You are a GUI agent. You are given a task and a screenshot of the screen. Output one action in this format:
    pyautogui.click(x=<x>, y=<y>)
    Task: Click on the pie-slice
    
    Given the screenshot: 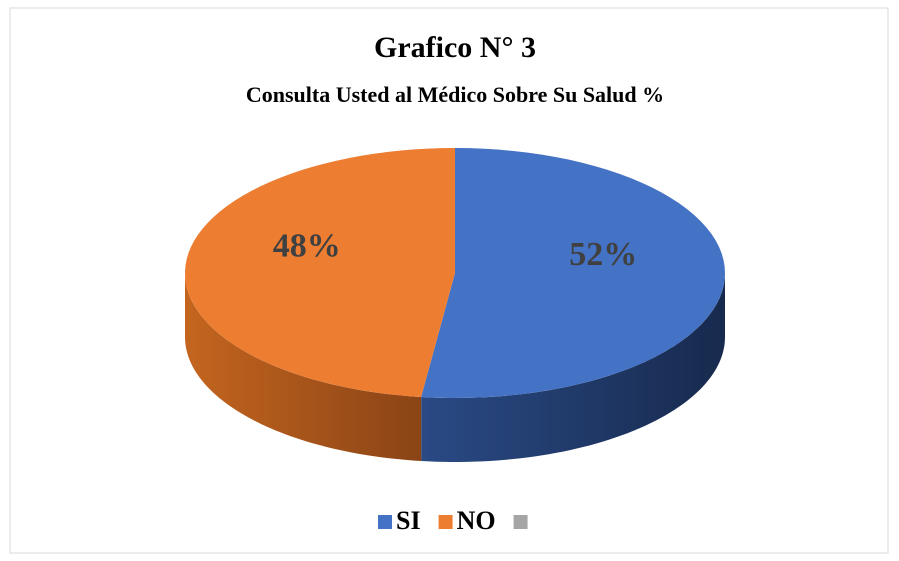 What is the action you would take?
    pyautogui.click(x=320, y=273)
    